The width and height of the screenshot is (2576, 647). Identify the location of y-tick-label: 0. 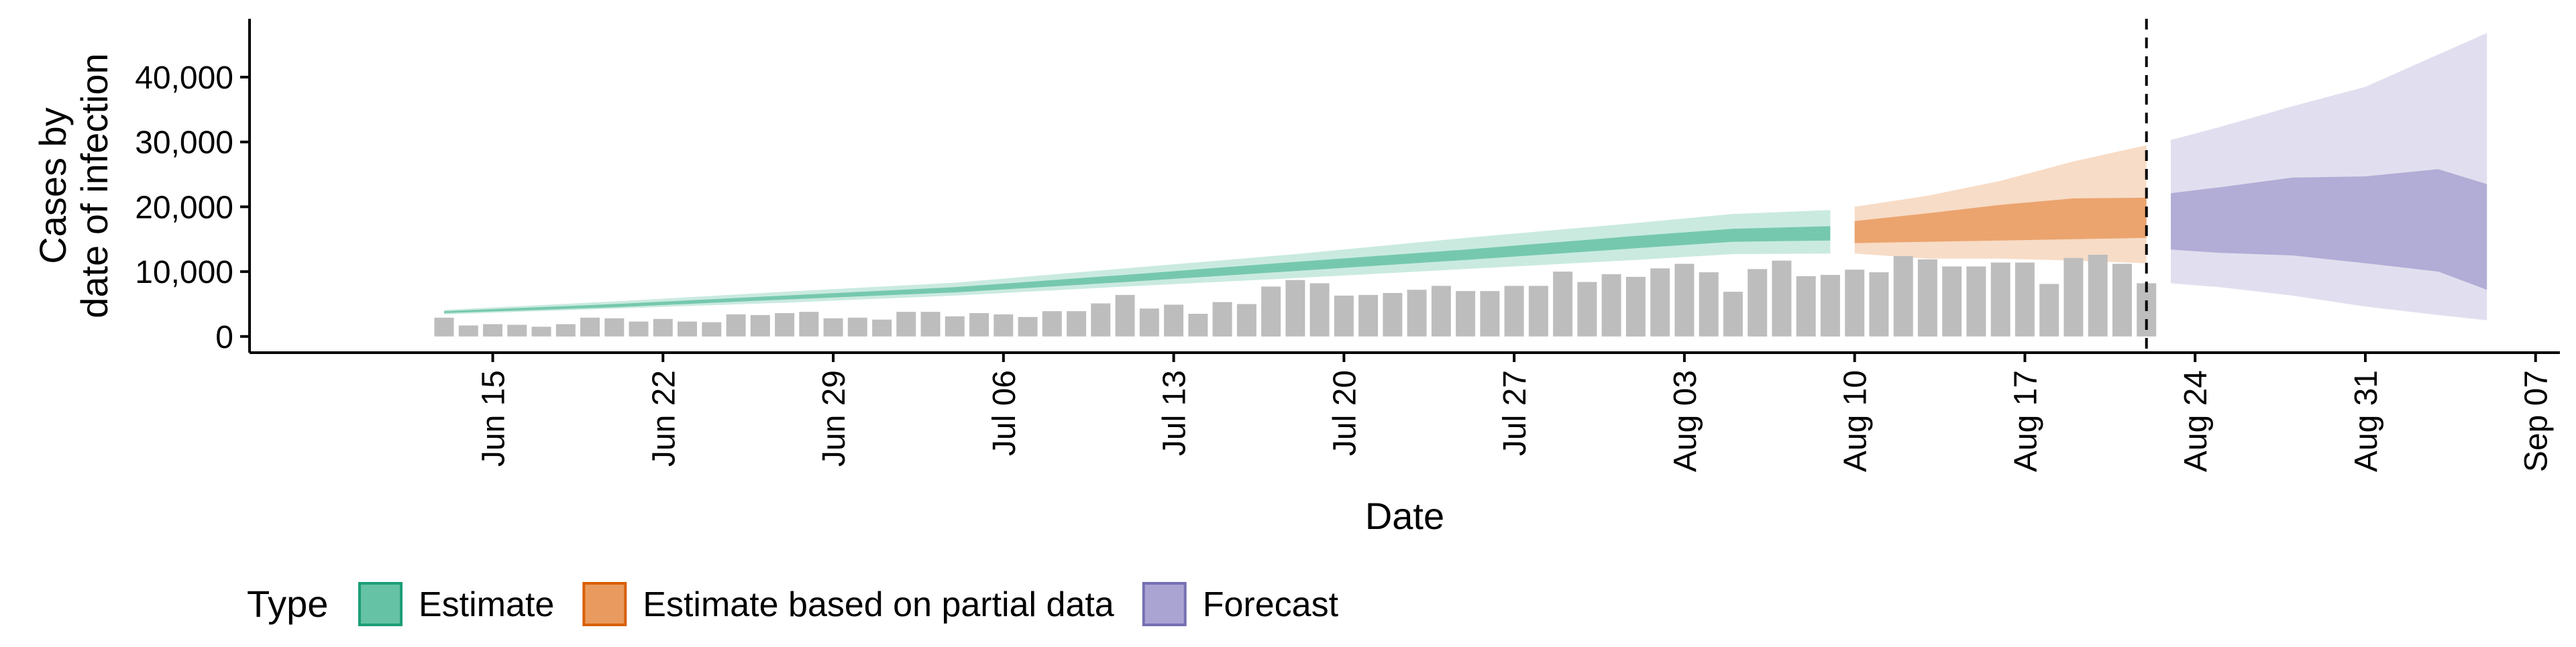
(224, 337).